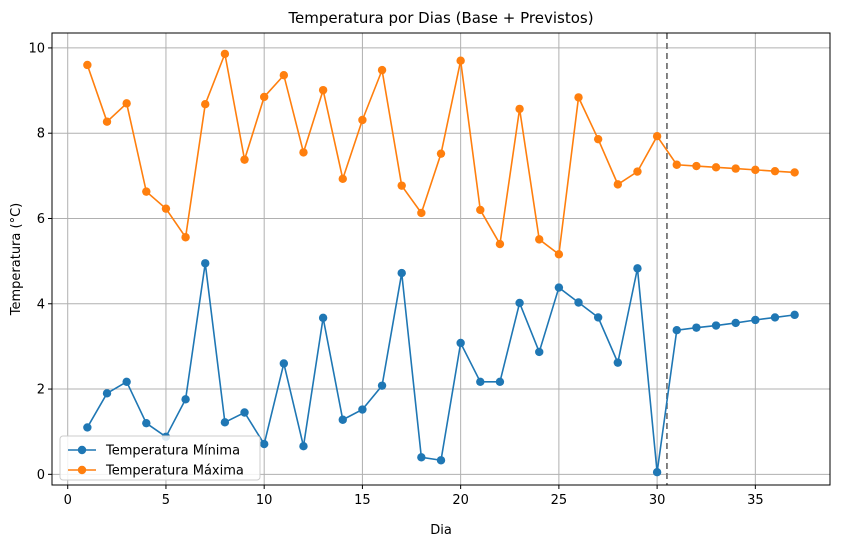 The image size is (841, 547). Describe the element at coordinates (166, 500) in the screenshot. I see `x-tick-label: 5` at that location.